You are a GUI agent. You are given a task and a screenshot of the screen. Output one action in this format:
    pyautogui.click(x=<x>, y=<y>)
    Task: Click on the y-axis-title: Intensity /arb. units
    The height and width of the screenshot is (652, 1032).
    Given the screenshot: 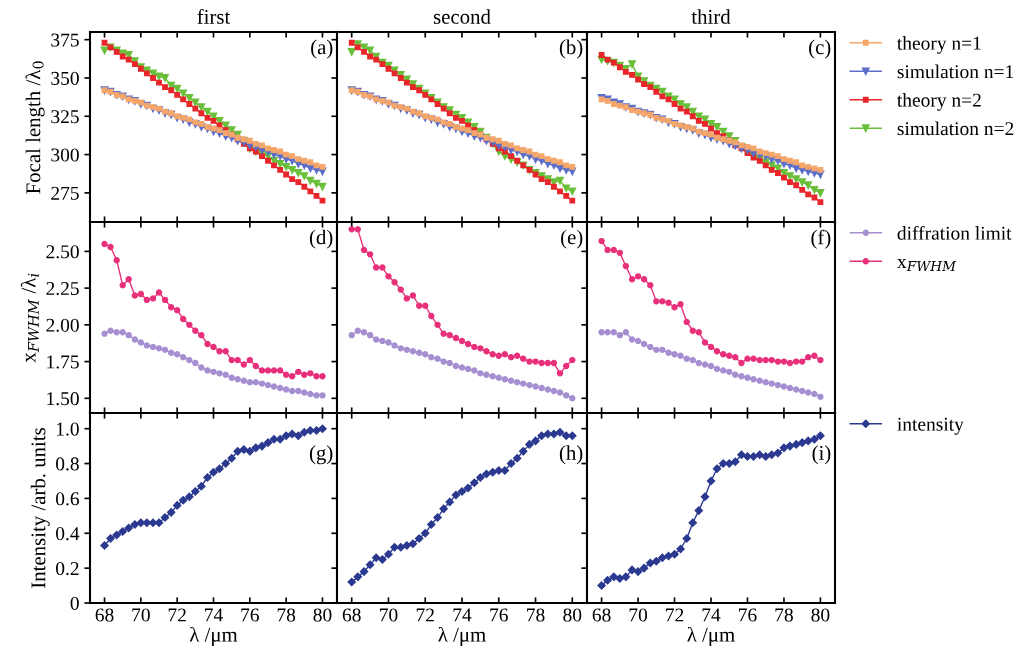 What is the action you would take?
    pyautogui.click(x=40, y=508)
    